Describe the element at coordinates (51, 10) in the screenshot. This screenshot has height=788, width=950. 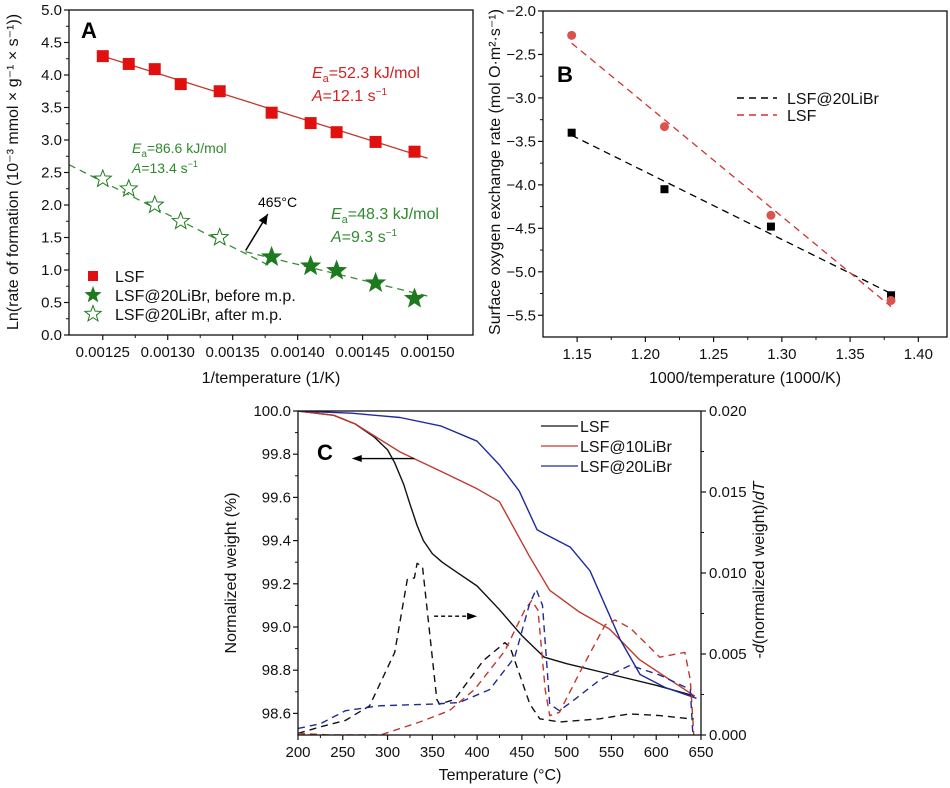
I see `y-tick-label: 5.0` at that location.